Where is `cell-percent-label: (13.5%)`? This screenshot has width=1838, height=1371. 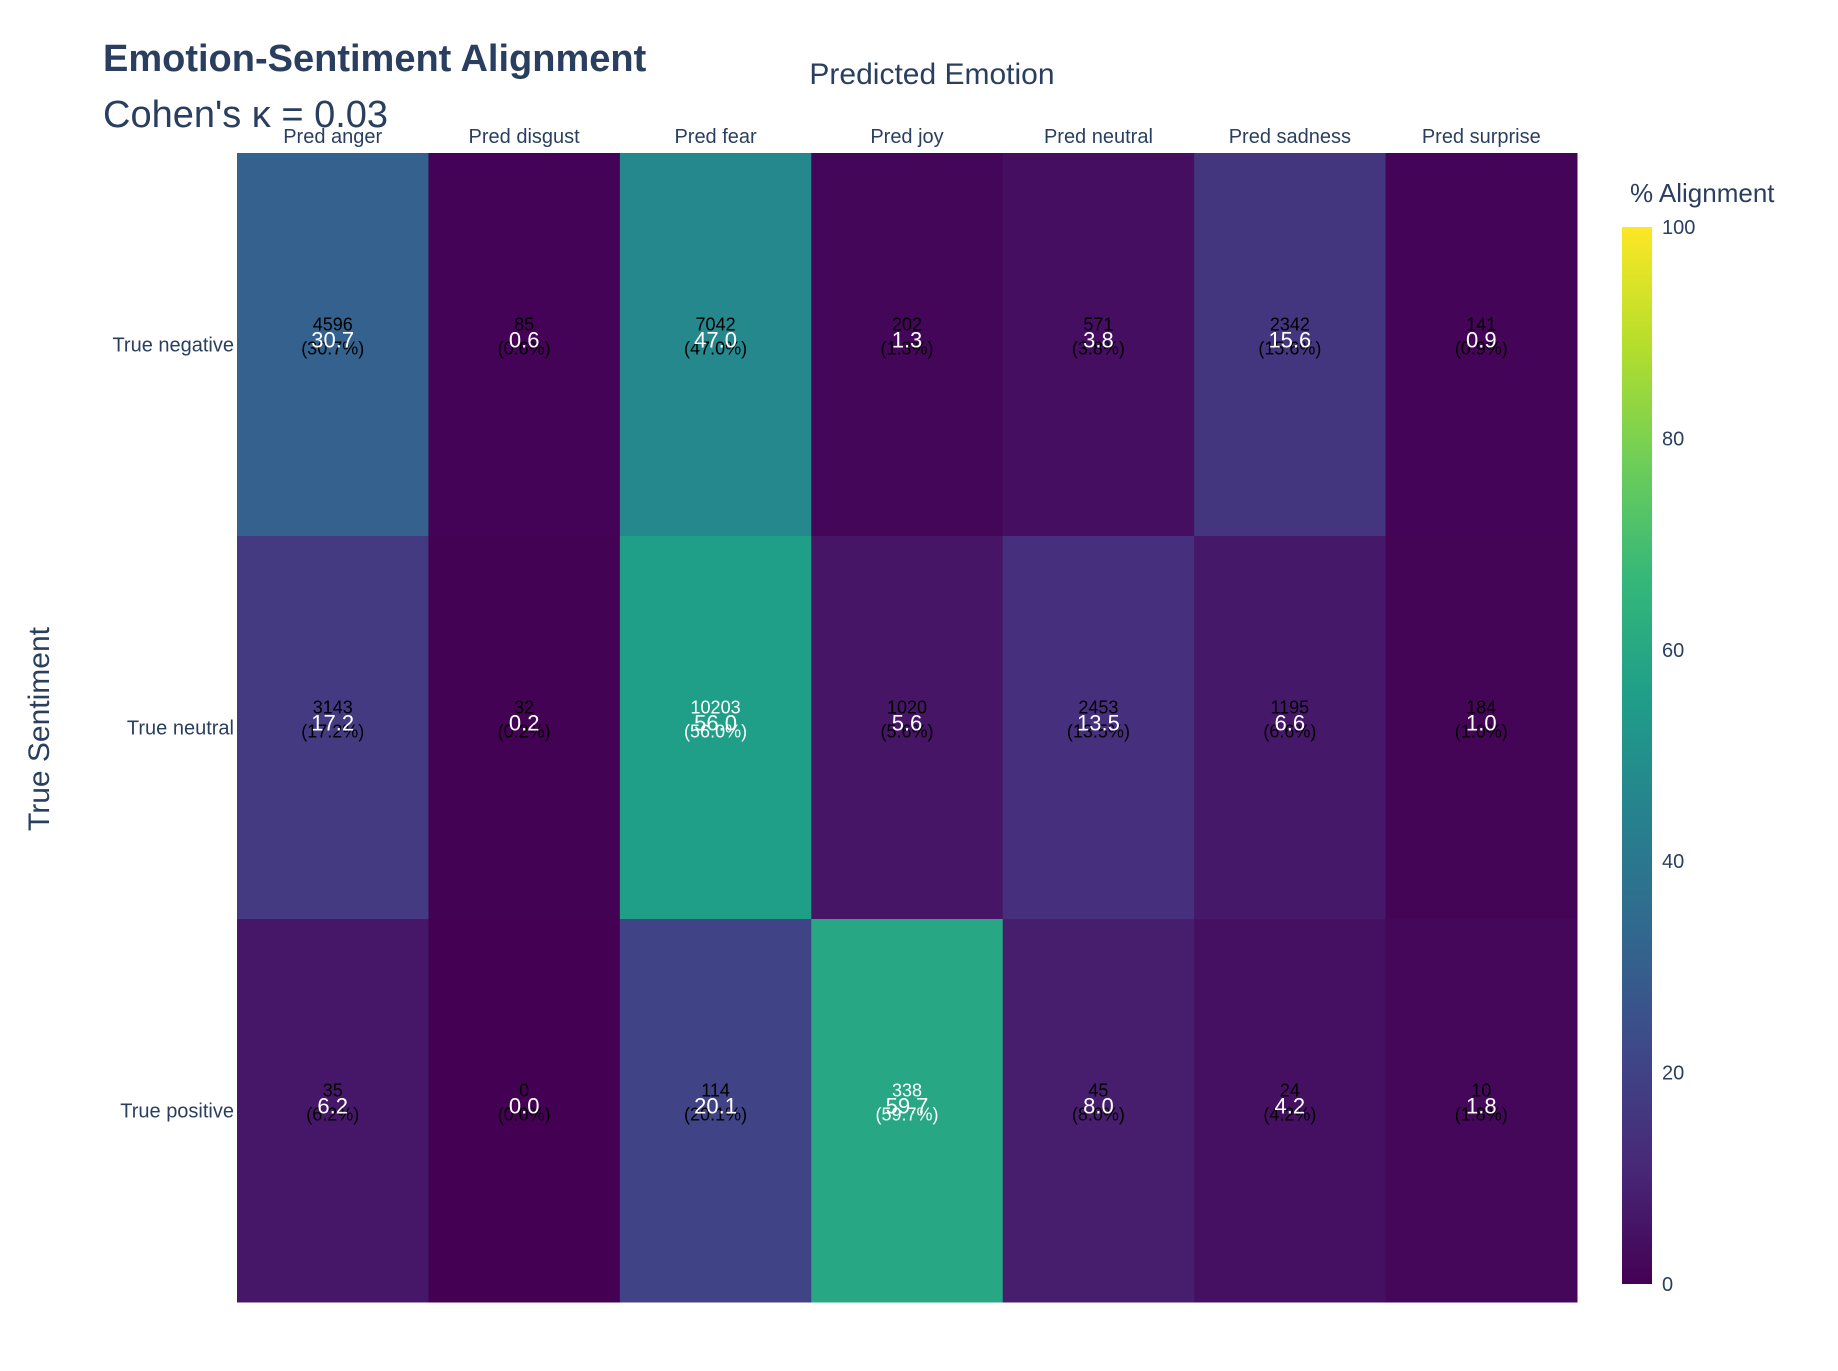
cell-percent-label: (13.5%) is located at coordinates (1098, 732).